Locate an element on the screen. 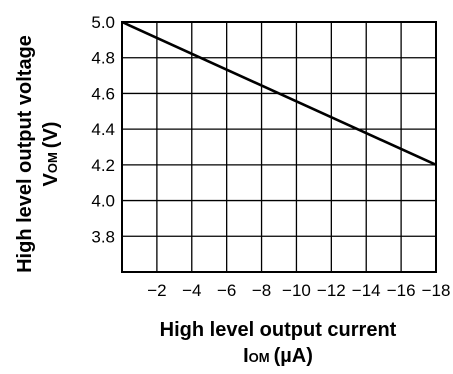  x-axis-unit-subscript: OM is located at coordinates (259, 357).